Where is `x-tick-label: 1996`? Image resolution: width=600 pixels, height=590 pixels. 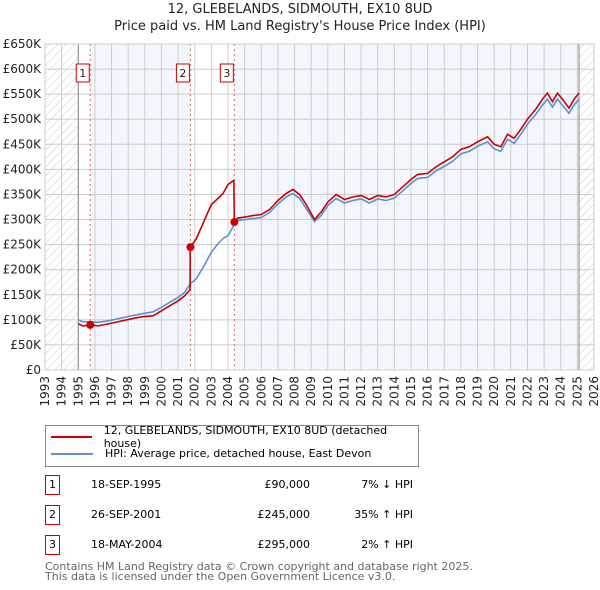
x-tick-label: 1996 is located at coordinates (95, 391).